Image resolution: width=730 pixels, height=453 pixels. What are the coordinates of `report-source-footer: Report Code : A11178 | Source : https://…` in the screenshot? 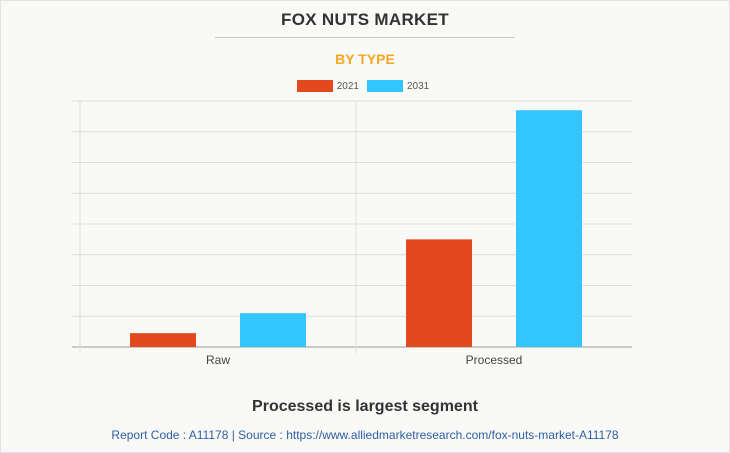 It's located at (365, 435).